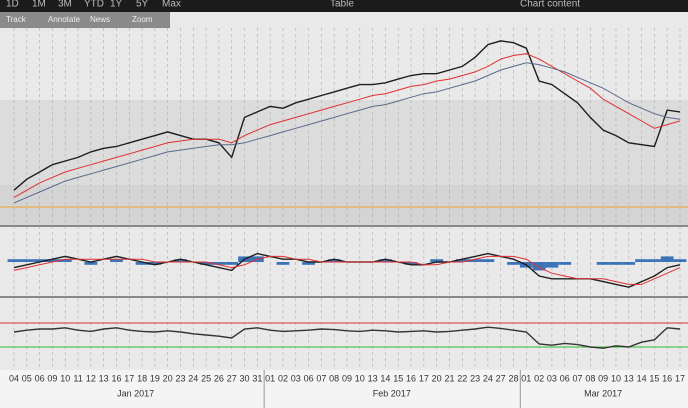 The image size is (688, 408). What do you see at coordinates (462, 378) in the screenshot?
I see `x-tick-label: 22` at bounding box center [462, 378].